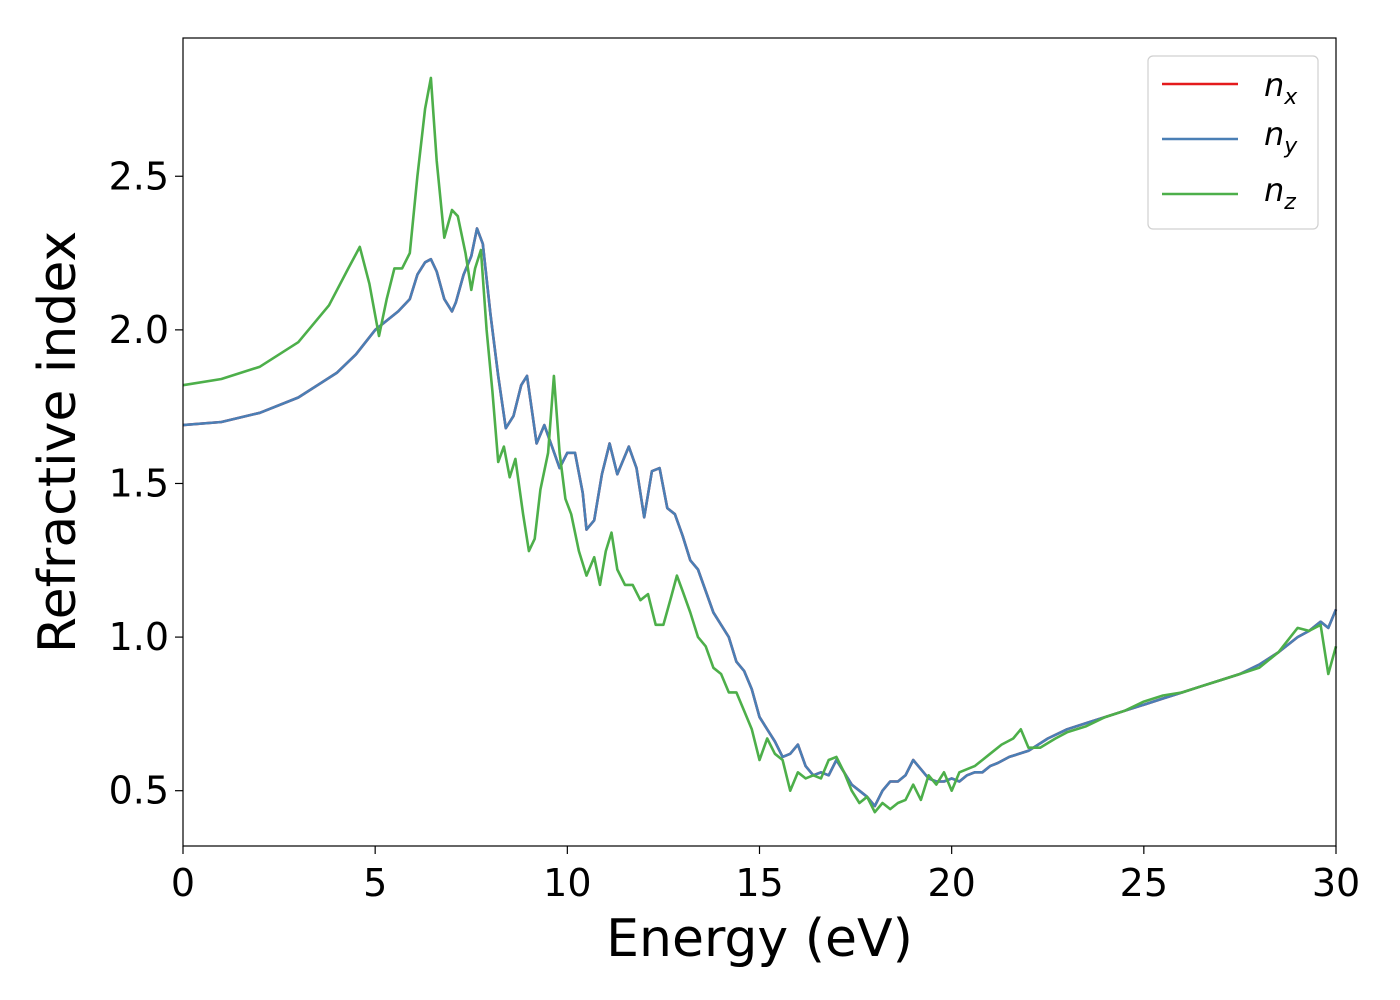  I want to click on x-tick-label: 15, so click(759, 883).